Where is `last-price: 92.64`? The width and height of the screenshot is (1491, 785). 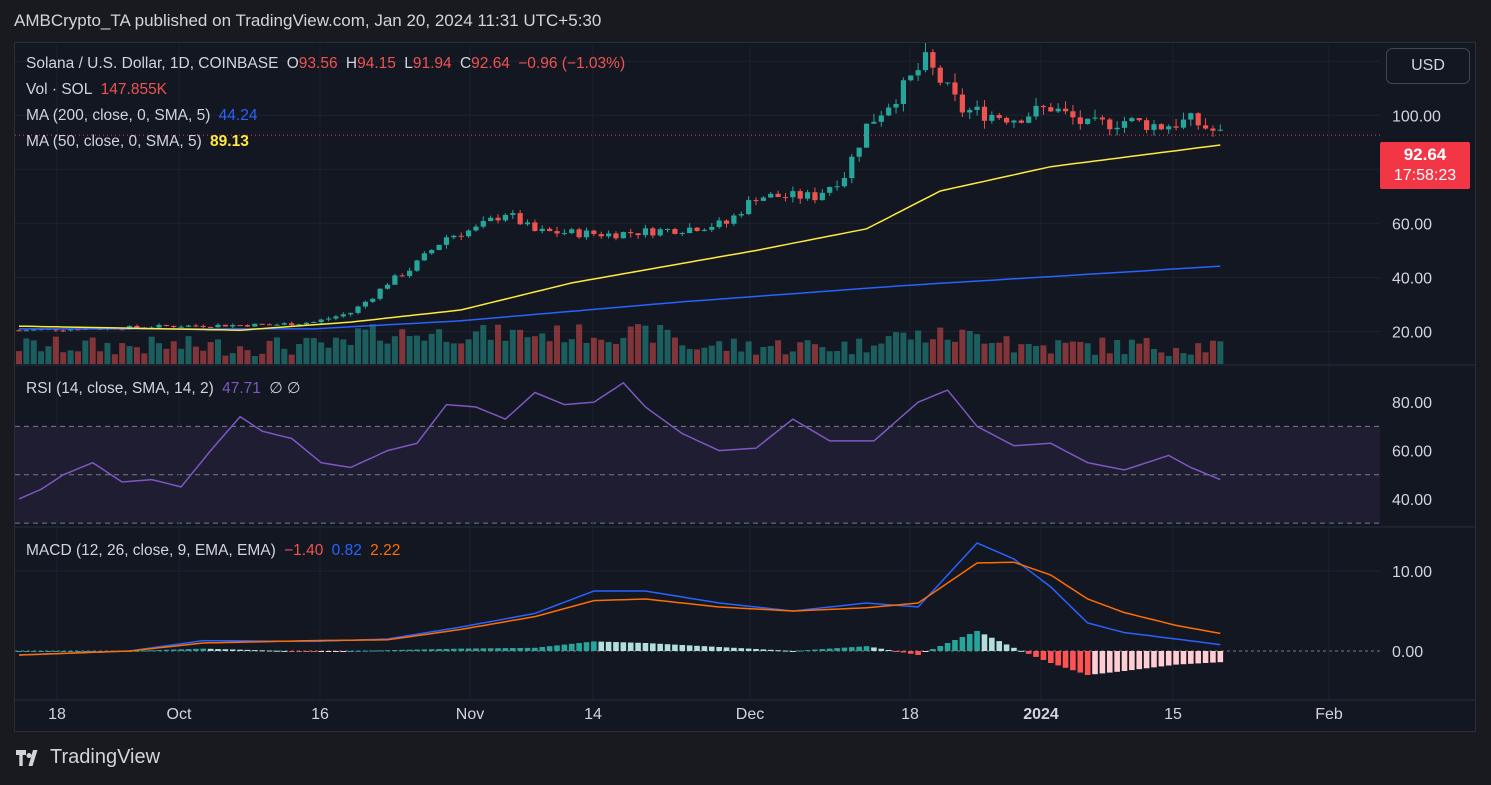 last-price: 92.64 is located at coordinates (1425, 154).